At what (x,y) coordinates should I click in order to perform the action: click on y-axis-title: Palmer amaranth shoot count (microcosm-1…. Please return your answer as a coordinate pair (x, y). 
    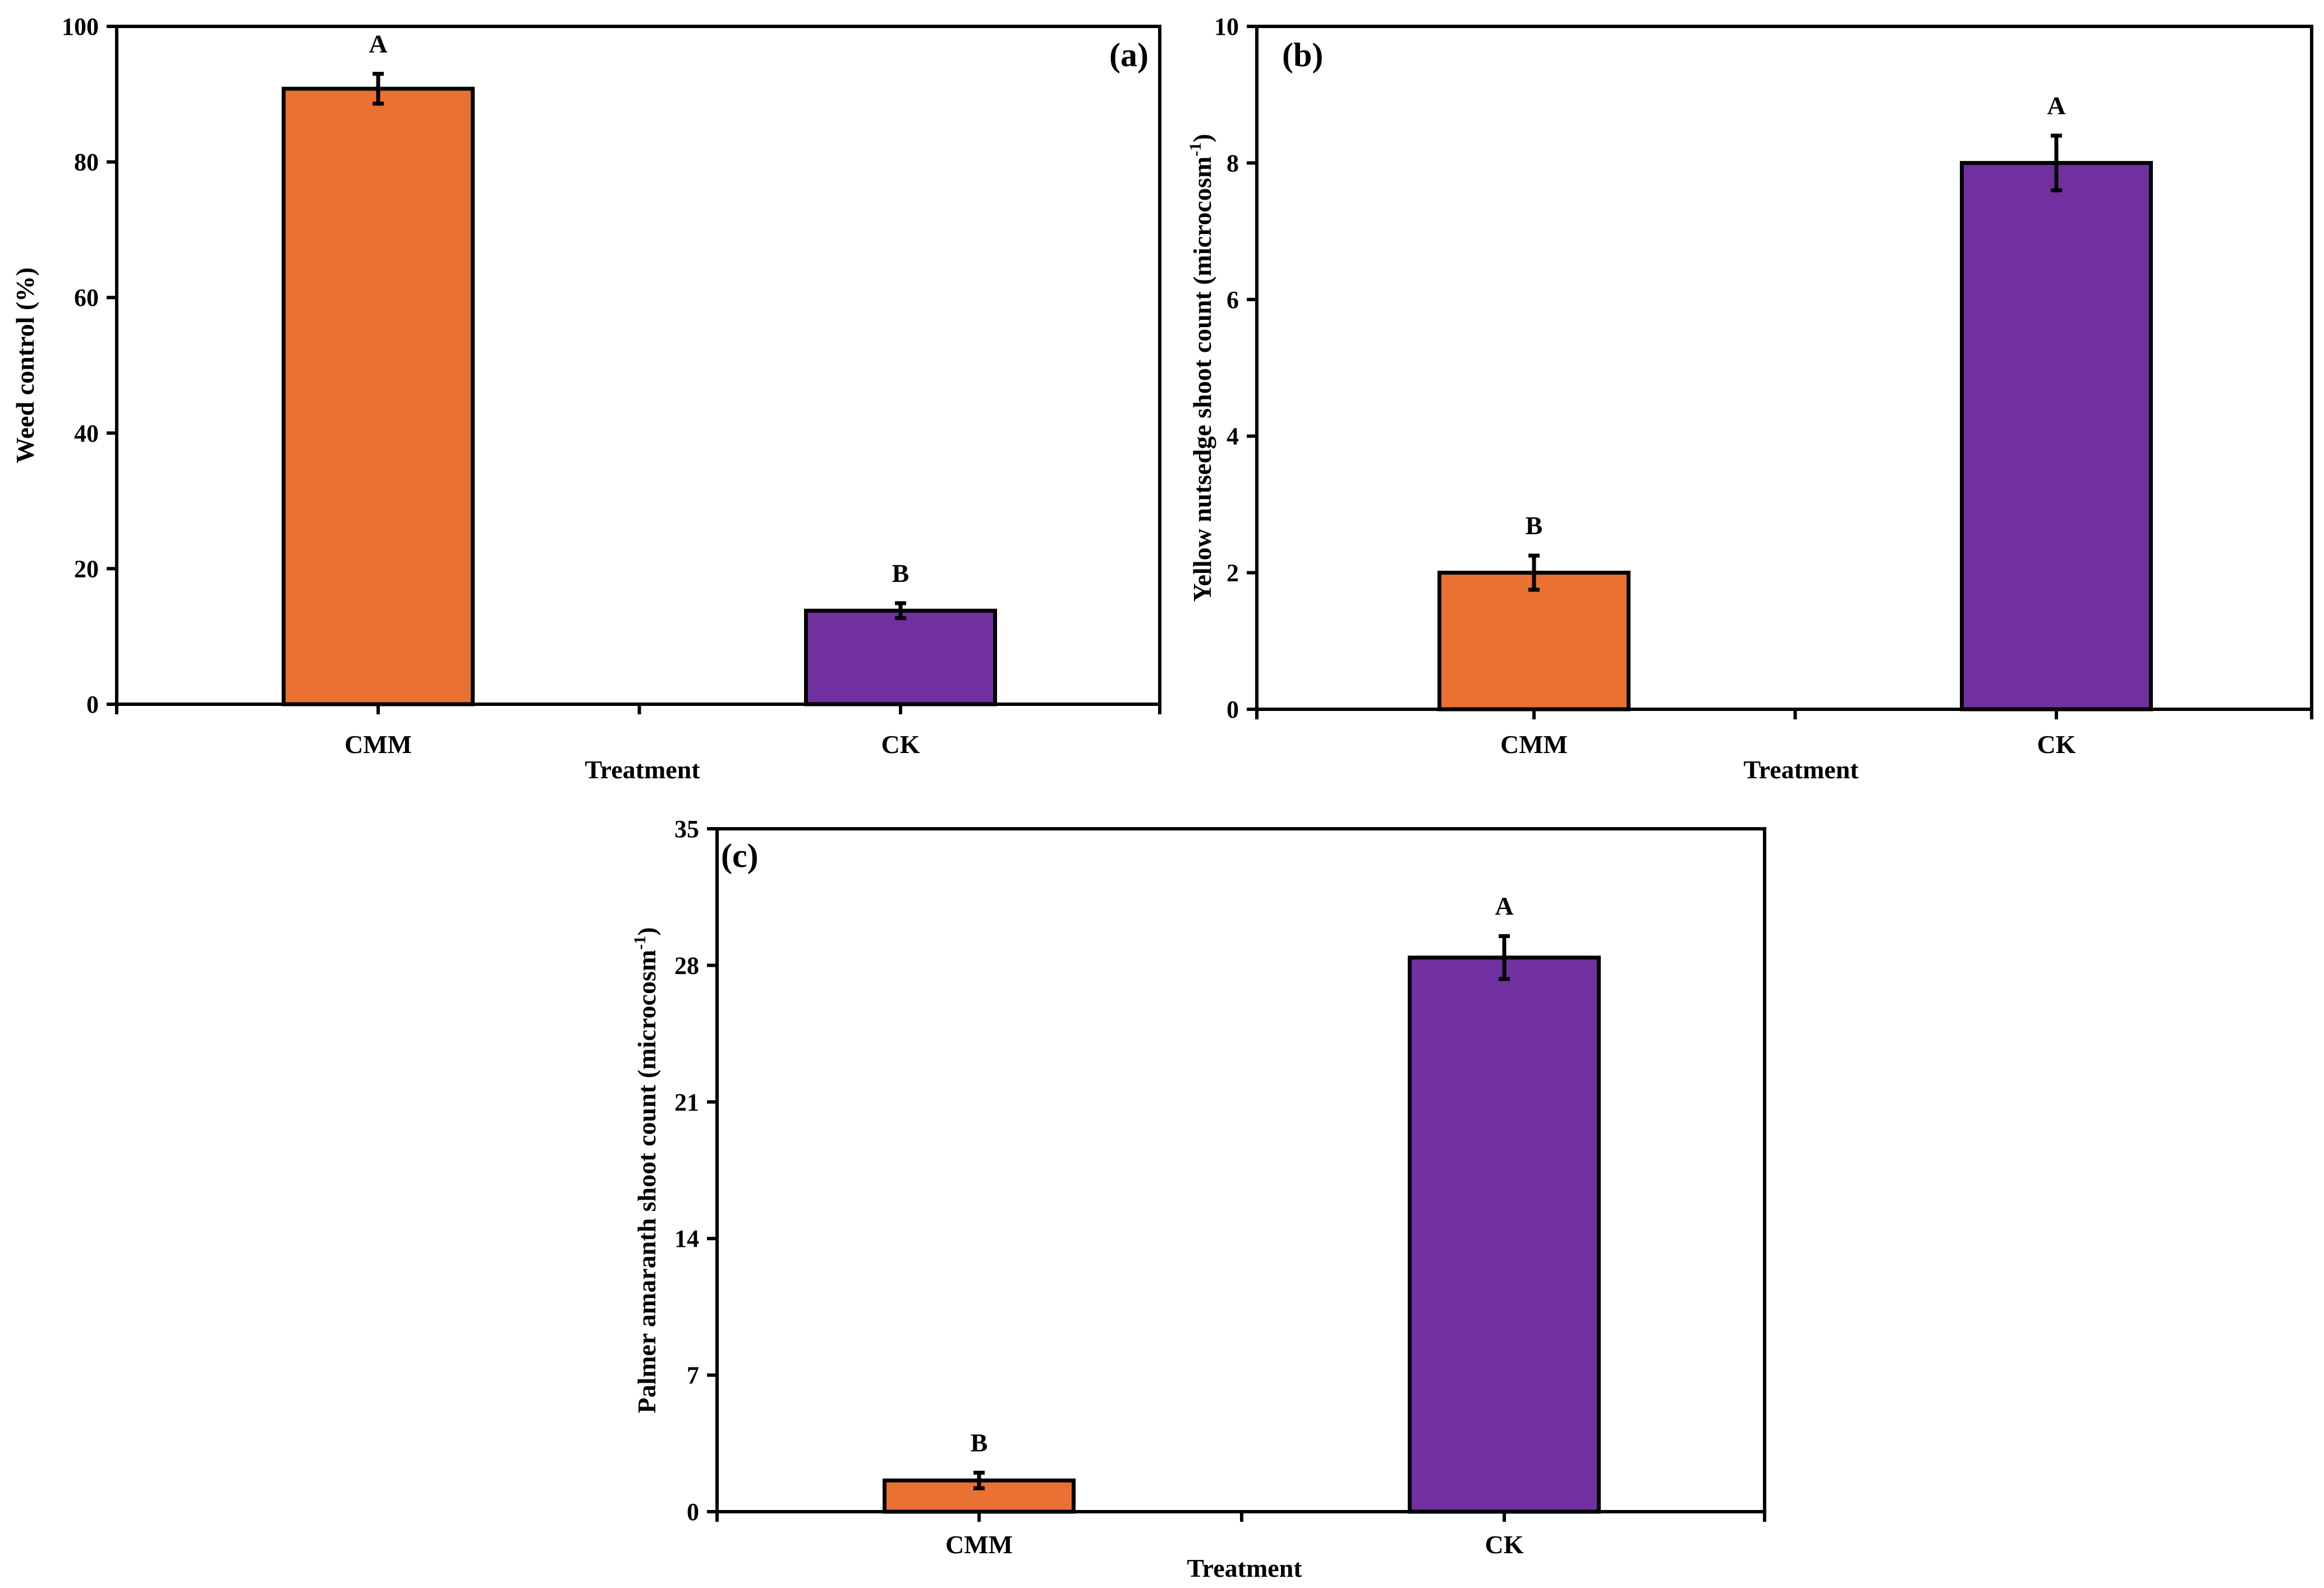
    Looking at the image, I should click on (646, 1170).